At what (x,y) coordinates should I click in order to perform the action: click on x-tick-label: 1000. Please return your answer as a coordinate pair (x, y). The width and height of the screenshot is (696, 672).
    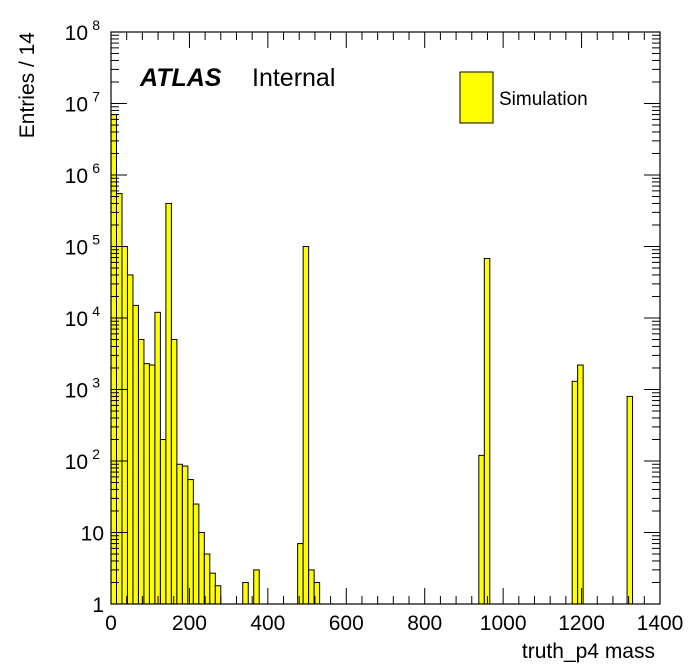
    Looking at the image, I should click on (503, 623).